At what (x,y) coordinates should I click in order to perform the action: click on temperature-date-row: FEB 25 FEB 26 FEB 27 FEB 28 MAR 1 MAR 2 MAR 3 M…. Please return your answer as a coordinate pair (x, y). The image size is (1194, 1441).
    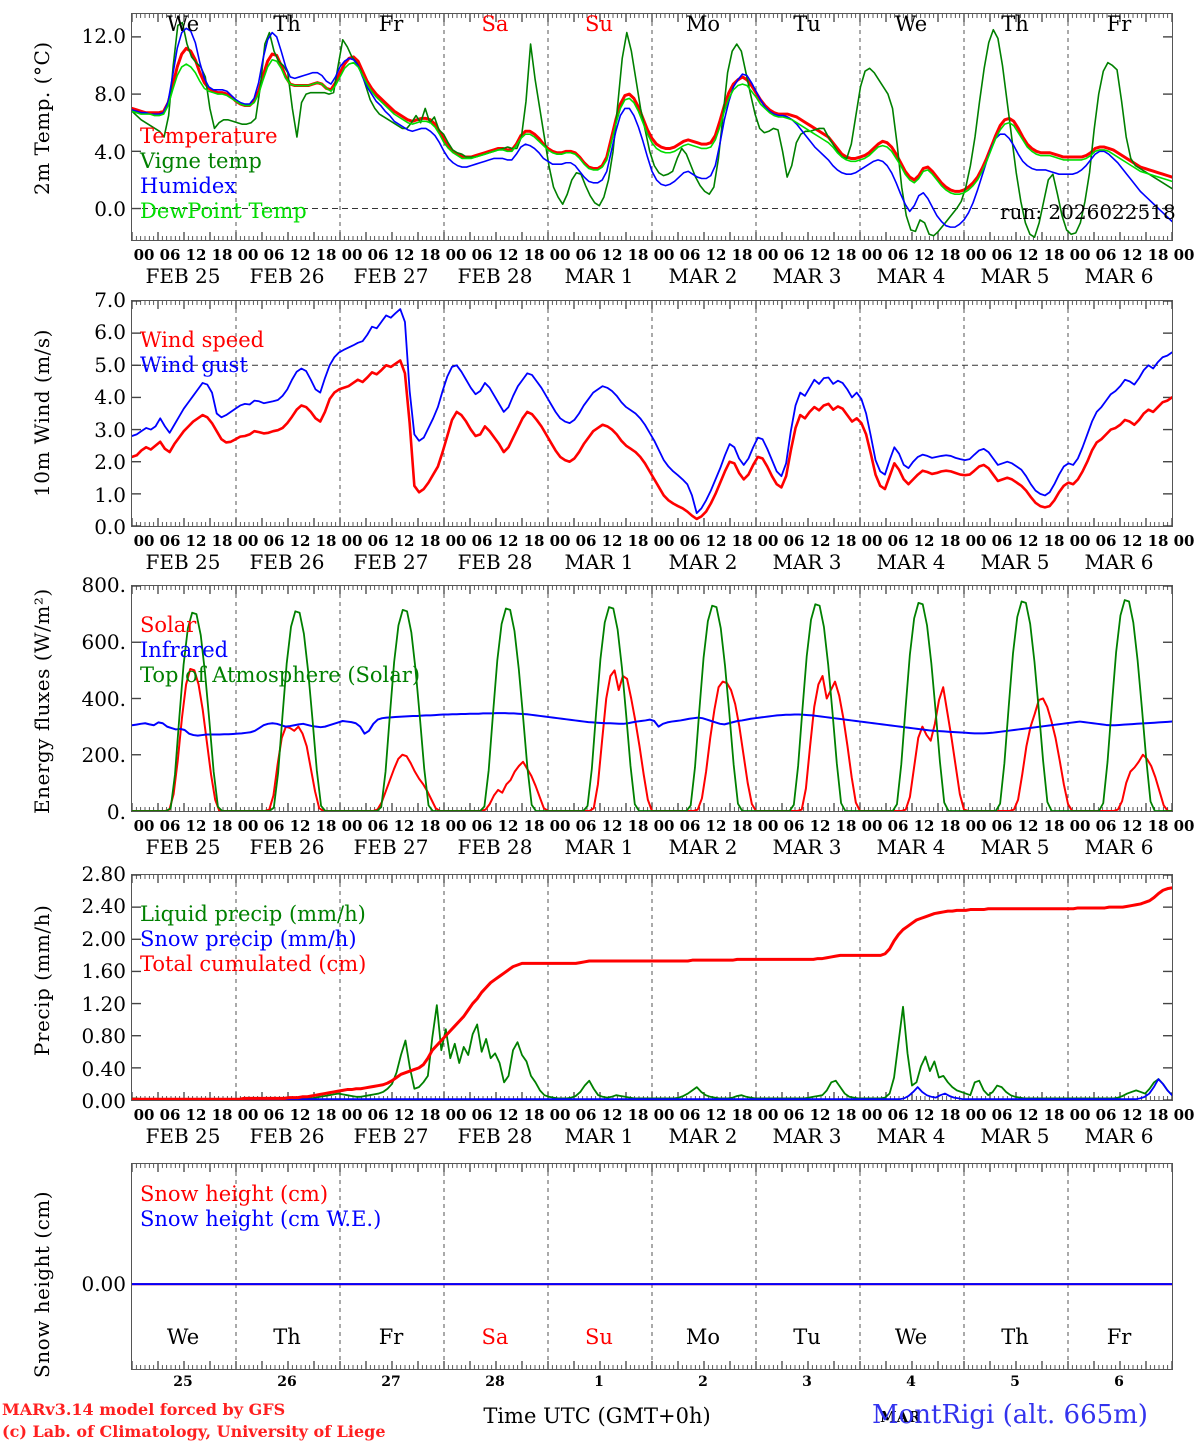
    Looking at the image, I should click on (597, 276).